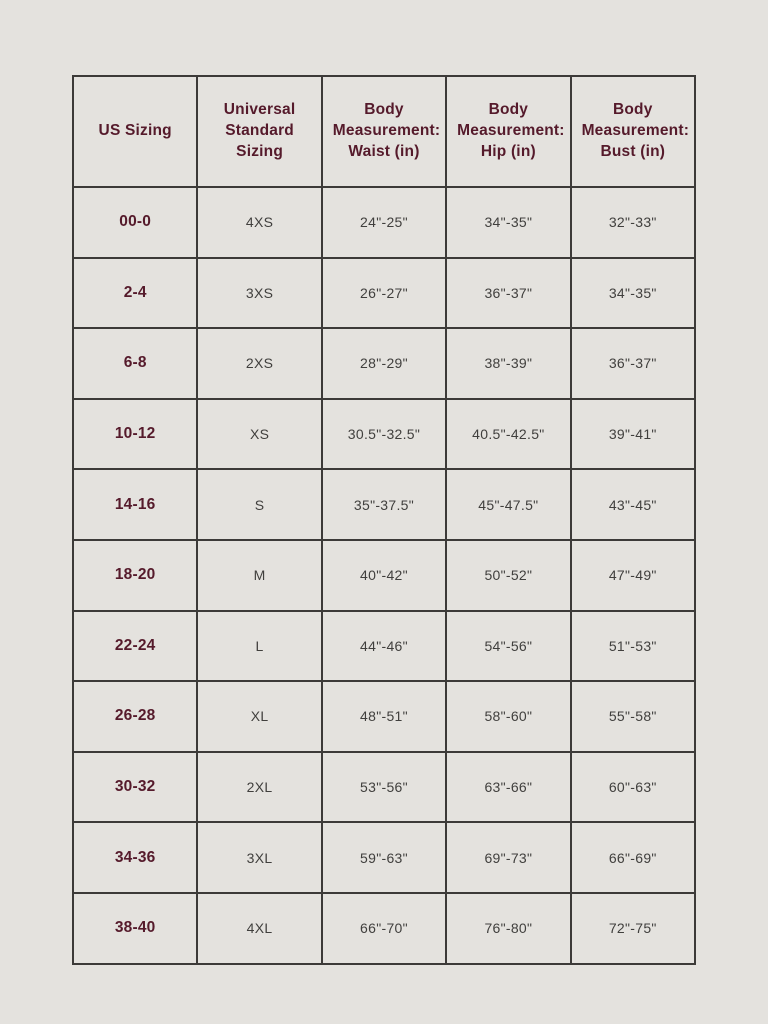 The width and height of the screenshot is (768, 1024). I want to click on us-sizing-cell: 14-16, so click(135, 504).